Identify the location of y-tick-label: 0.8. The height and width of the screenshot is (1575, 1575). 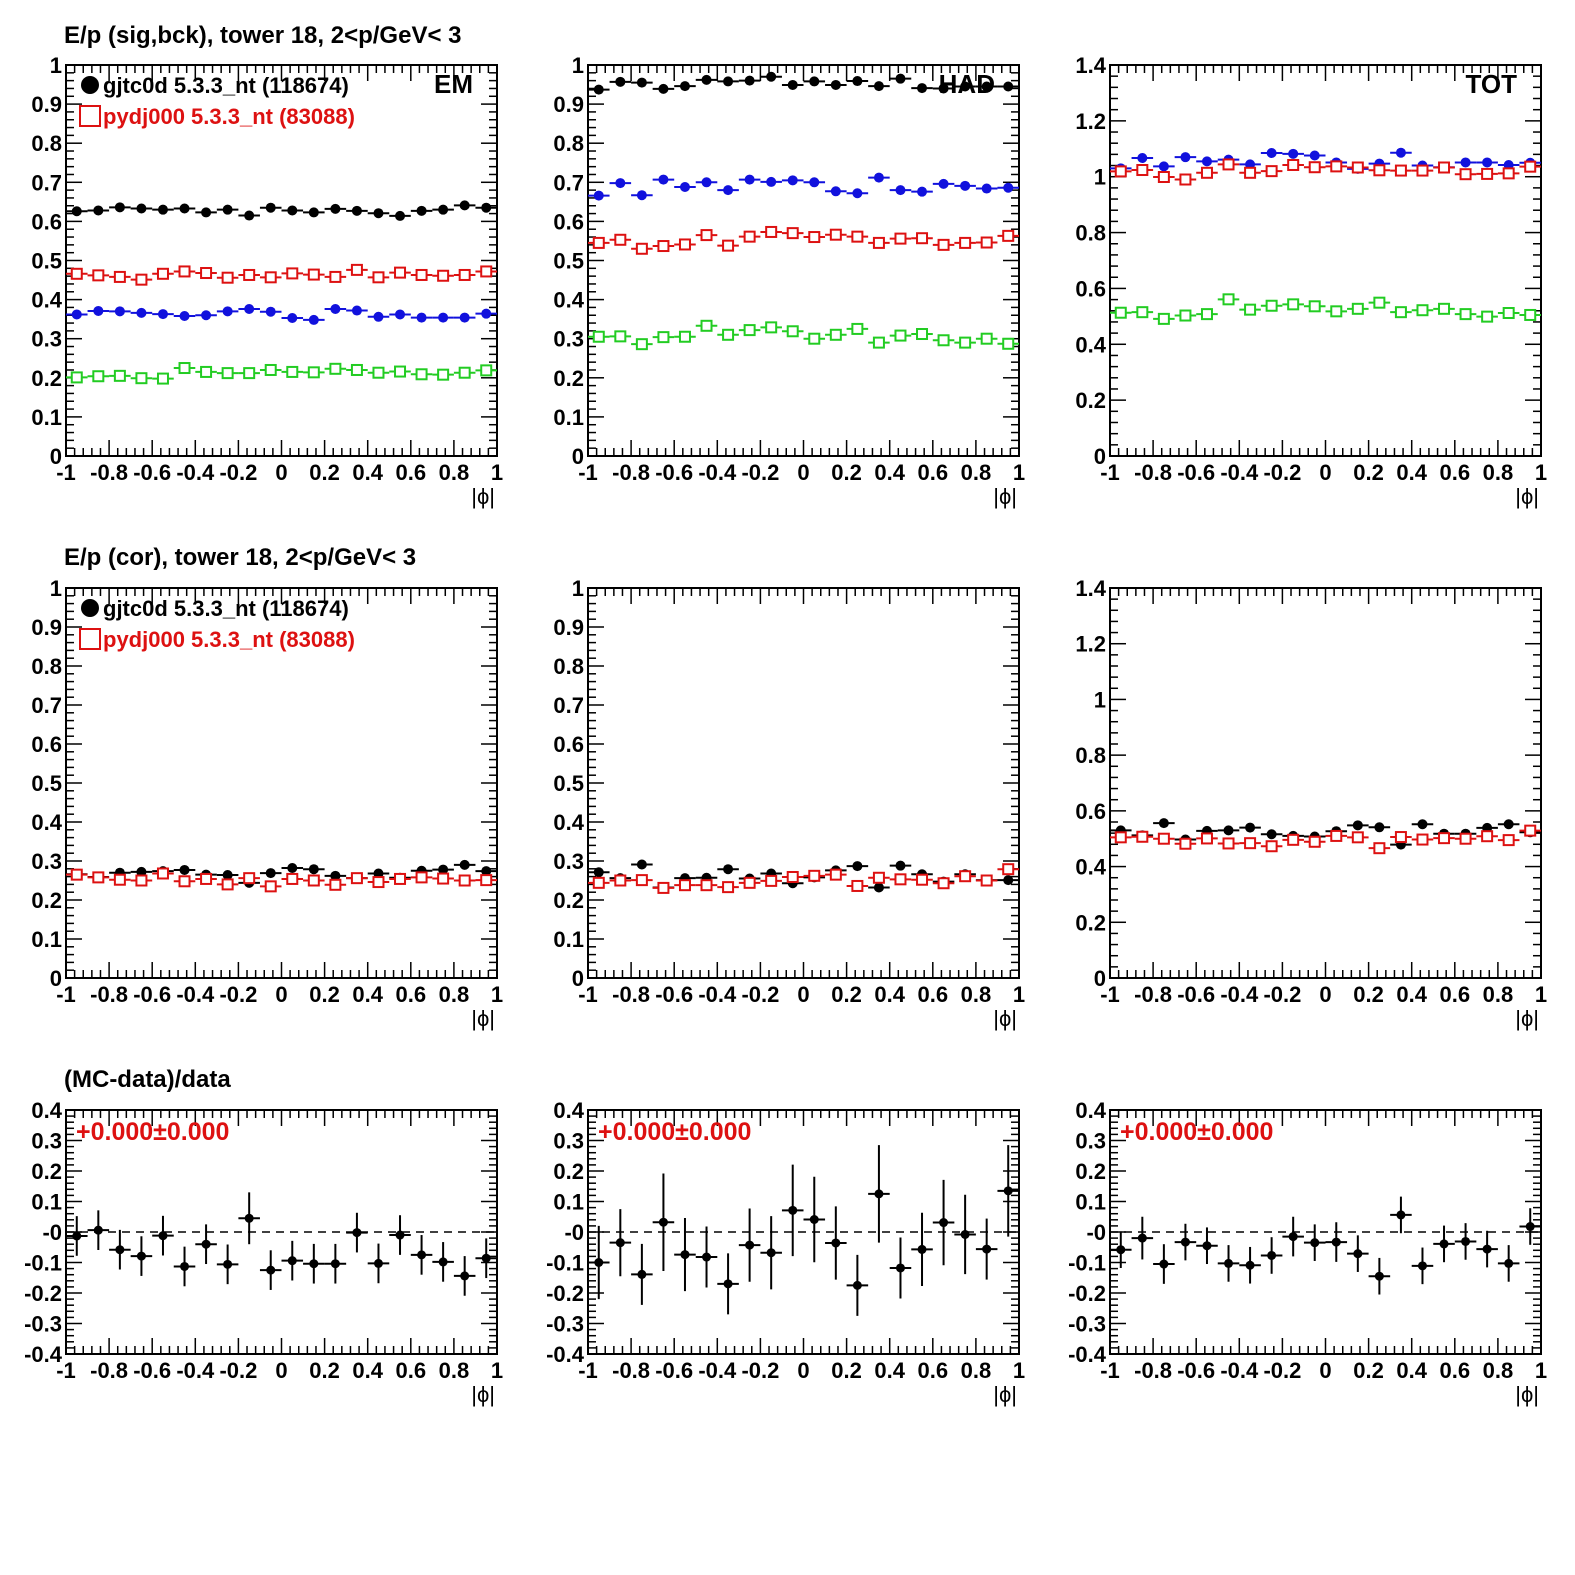
(1090, 755).